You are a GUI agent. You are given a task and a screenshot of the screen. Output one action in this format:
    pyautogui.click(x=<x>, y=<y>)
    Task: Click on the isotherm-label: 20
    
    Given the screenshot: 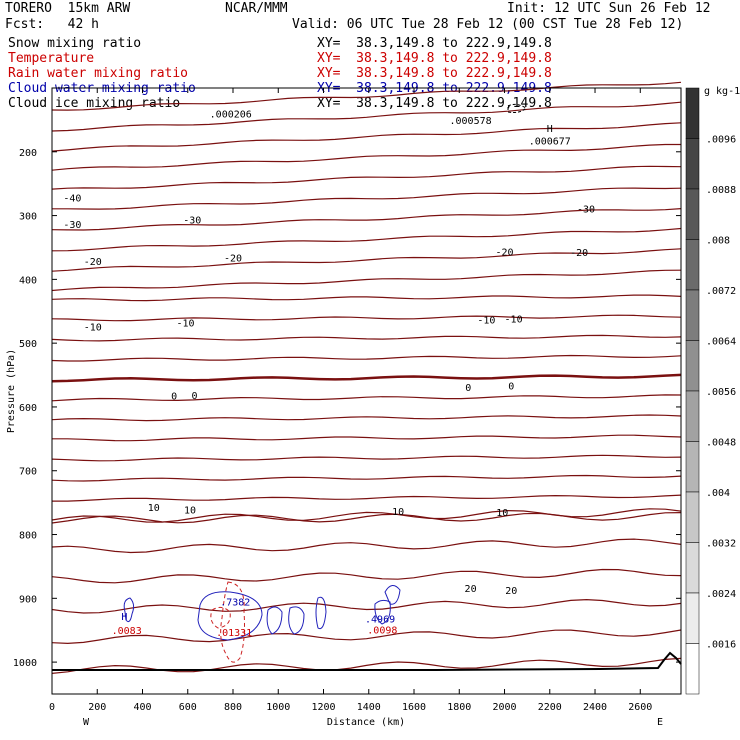 What is the action you would take?
    pyautogui.click(x=471, y=589)
    